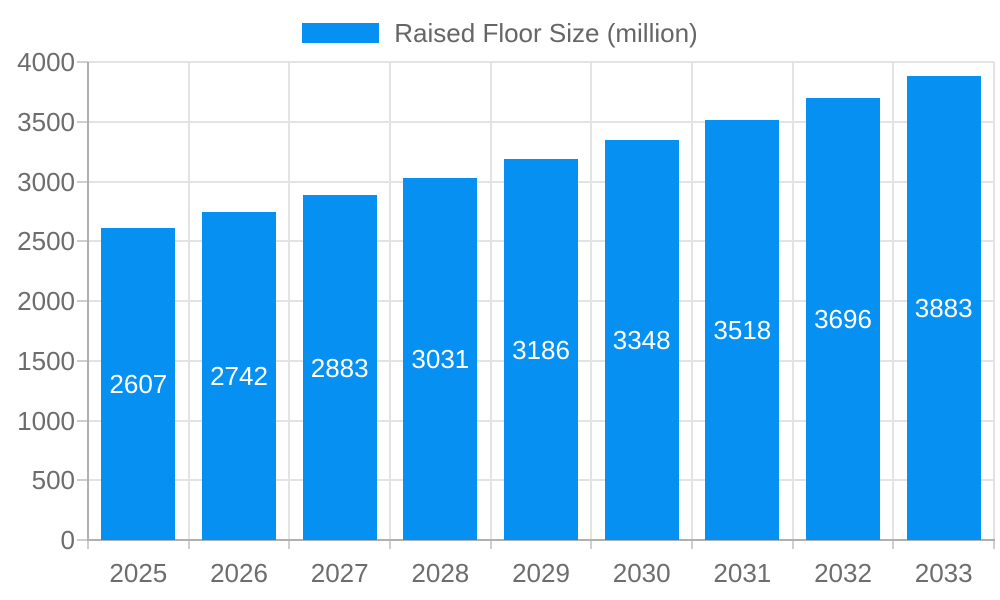 This screenshot has width=1000, height=600. I want to click on bar-value-label: 2883, so click(339, 367).